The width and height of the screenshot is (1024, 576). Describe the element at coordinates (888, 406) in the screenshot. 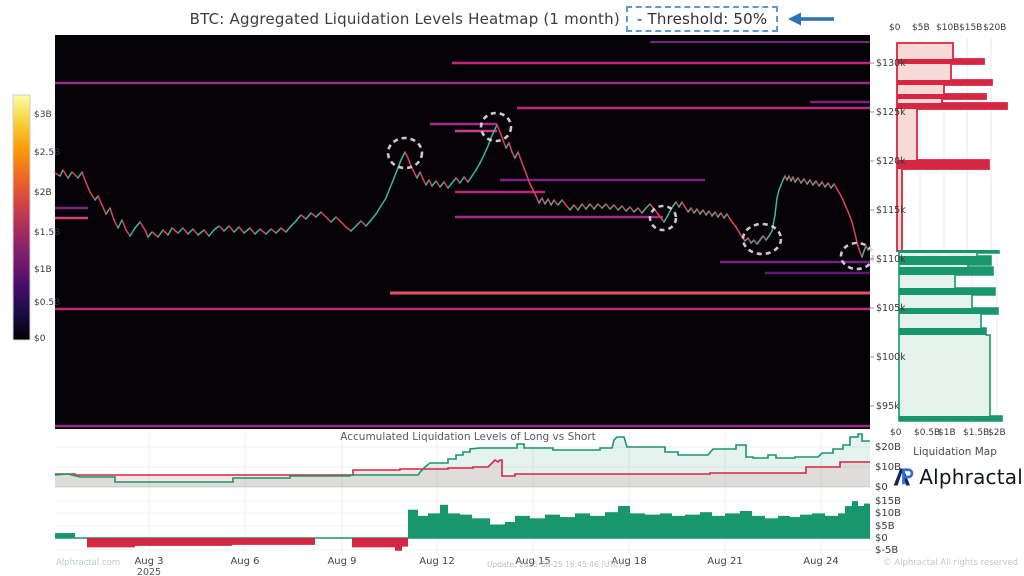

I see `price-axis-label: $95k` at that location.